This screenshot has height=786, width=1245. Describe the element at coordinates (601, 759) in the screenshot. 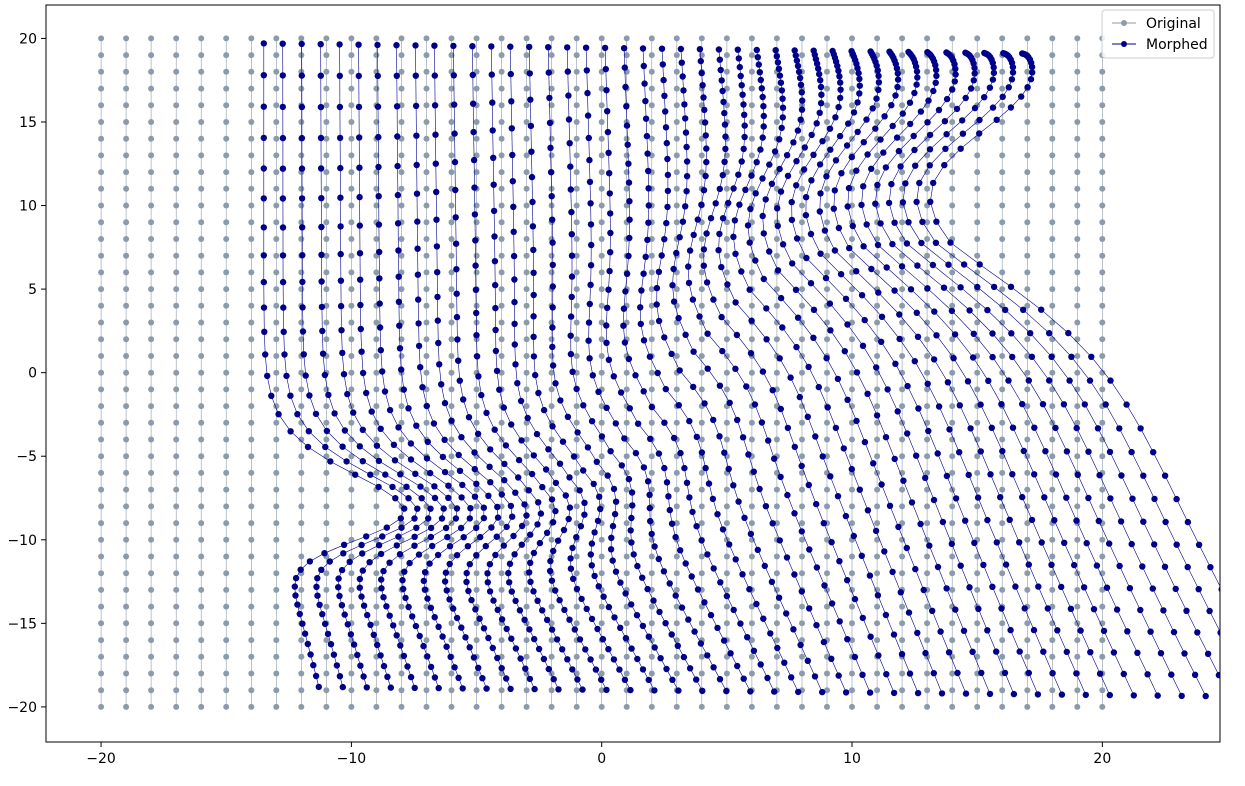

I see `x-tick-label: 0` at that location.